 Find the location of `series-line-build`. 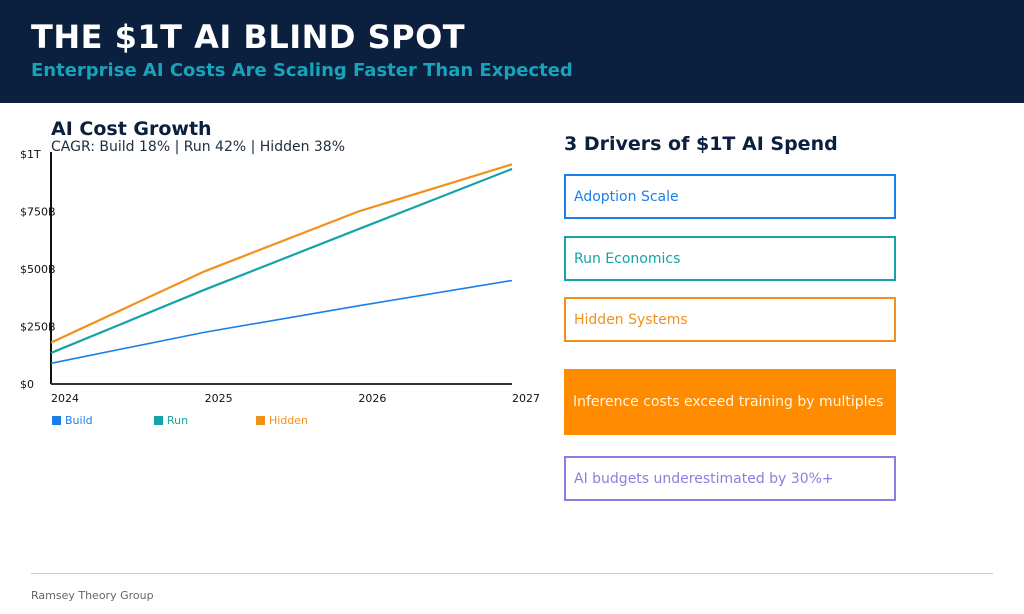

series-line-build is located at coordinates (281, 322).